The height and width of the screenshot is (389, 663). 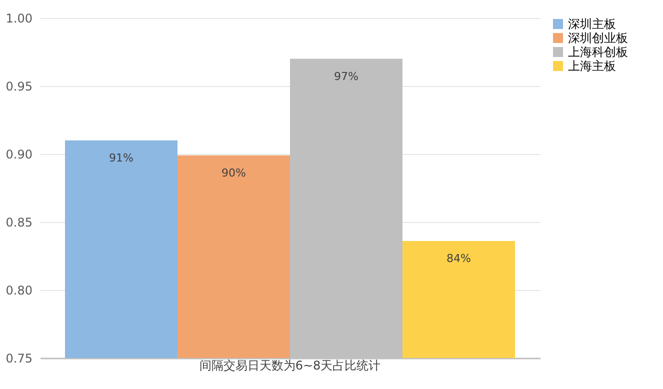 I want to click on legend-label: 深圳创业板, so click(x=598, y=38).